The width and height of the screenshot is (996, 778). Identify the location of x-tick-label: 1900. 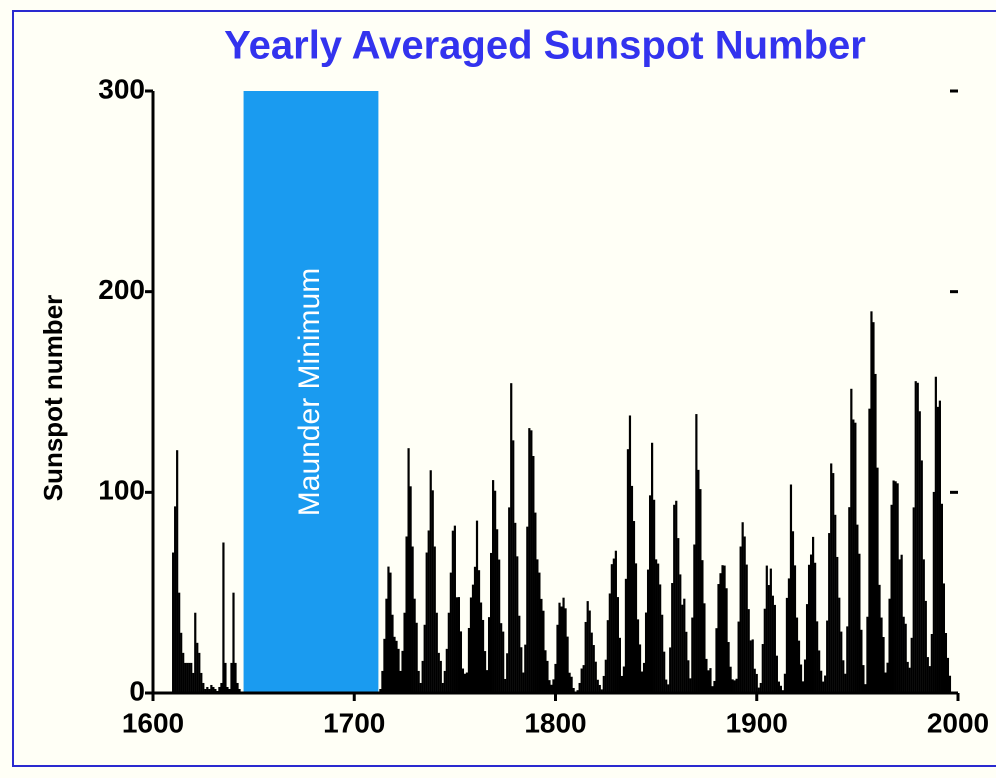
(757, 722).